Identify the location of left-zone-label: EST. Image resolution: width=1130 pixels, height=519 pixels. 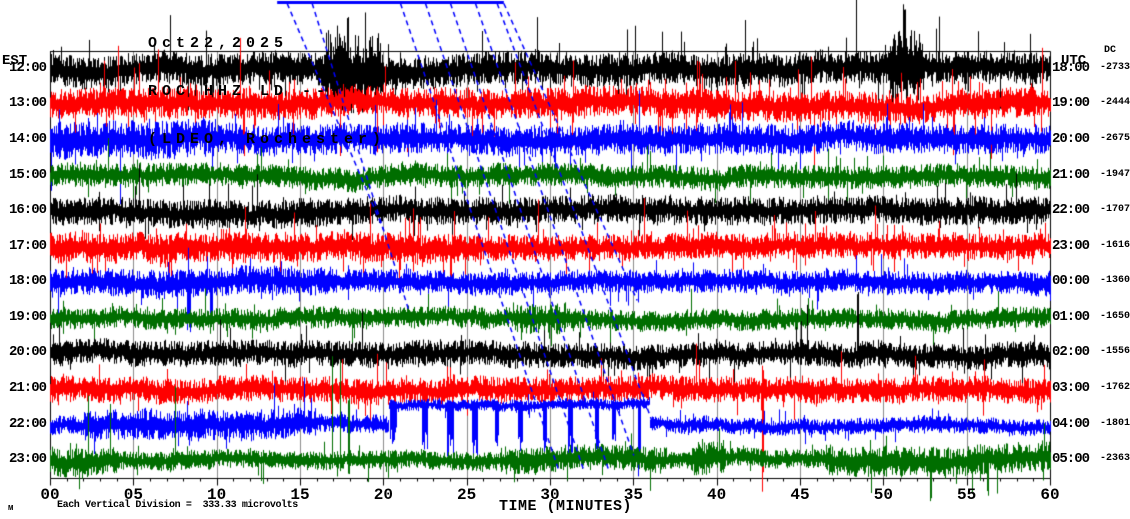
(15, 61).